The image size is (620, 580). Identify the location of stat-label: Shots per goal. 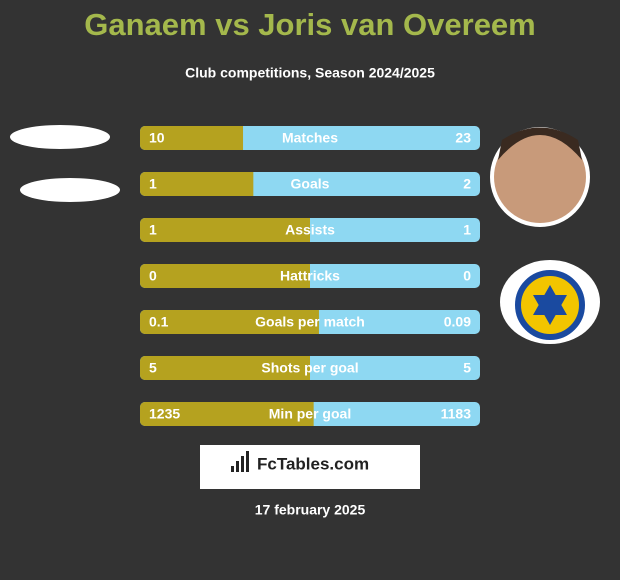
(309, 368).